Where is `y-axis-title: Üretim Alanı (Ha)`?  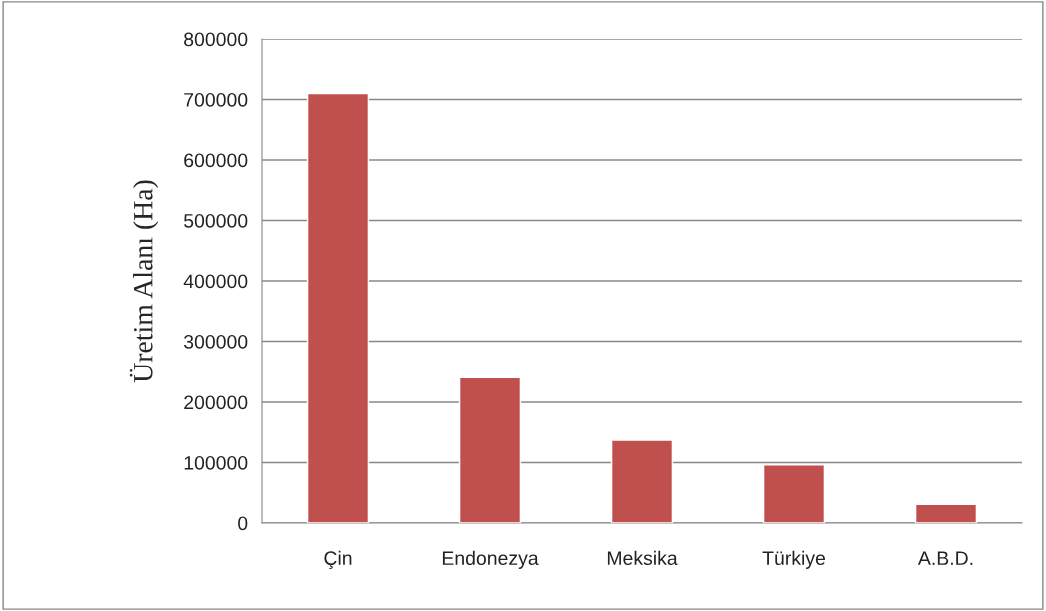 y-axis-title: Üretim Alanı (Ha) is located at coordinates (144, 281).